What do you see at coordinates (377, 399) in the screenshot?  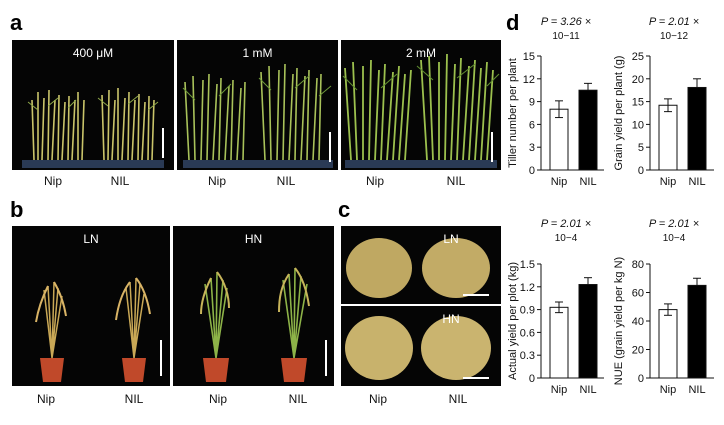 I see `label-c-nip: Nip` at bounding box center [377, 399].